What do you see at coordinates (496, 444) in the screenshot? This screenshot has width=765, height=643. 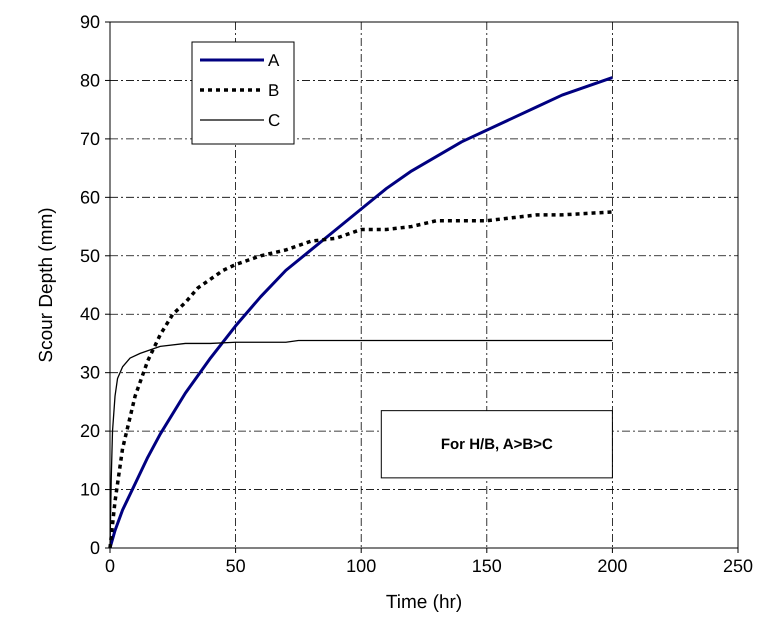 I see `annotation: For H/B, A>B>C` at bounding box center [496, 444].